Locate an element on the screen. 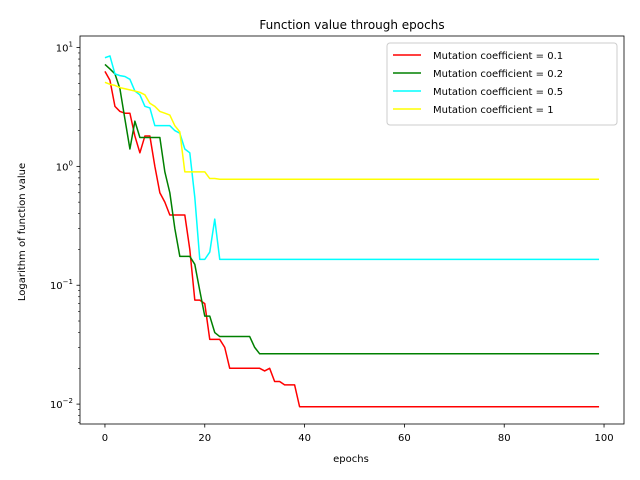  legend-label-4: Mutation coefficient = 1 is located at coordinates (493, 110).